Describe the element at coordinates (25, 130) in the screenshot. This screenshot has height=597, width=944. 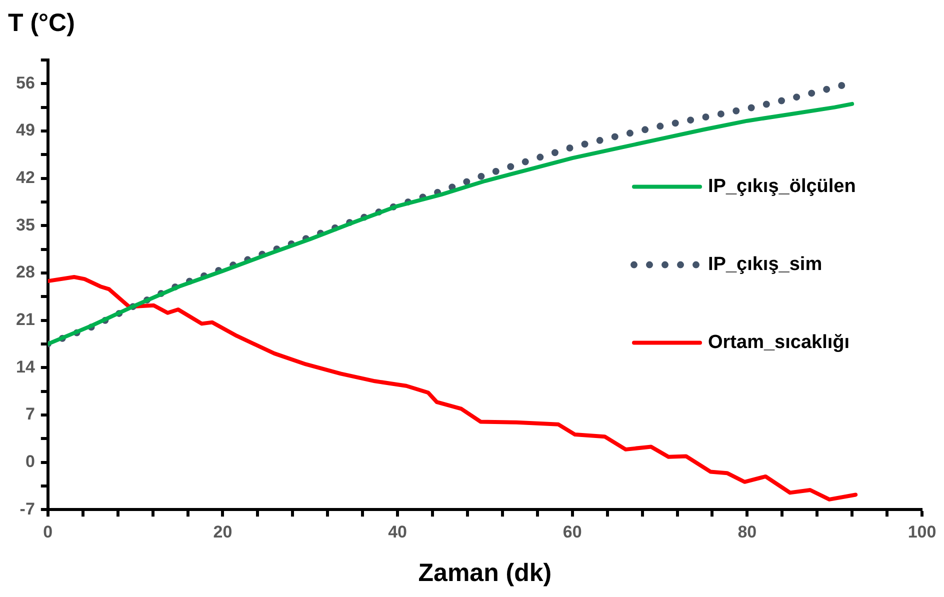
I see `y-tick-label: 49` at that location.